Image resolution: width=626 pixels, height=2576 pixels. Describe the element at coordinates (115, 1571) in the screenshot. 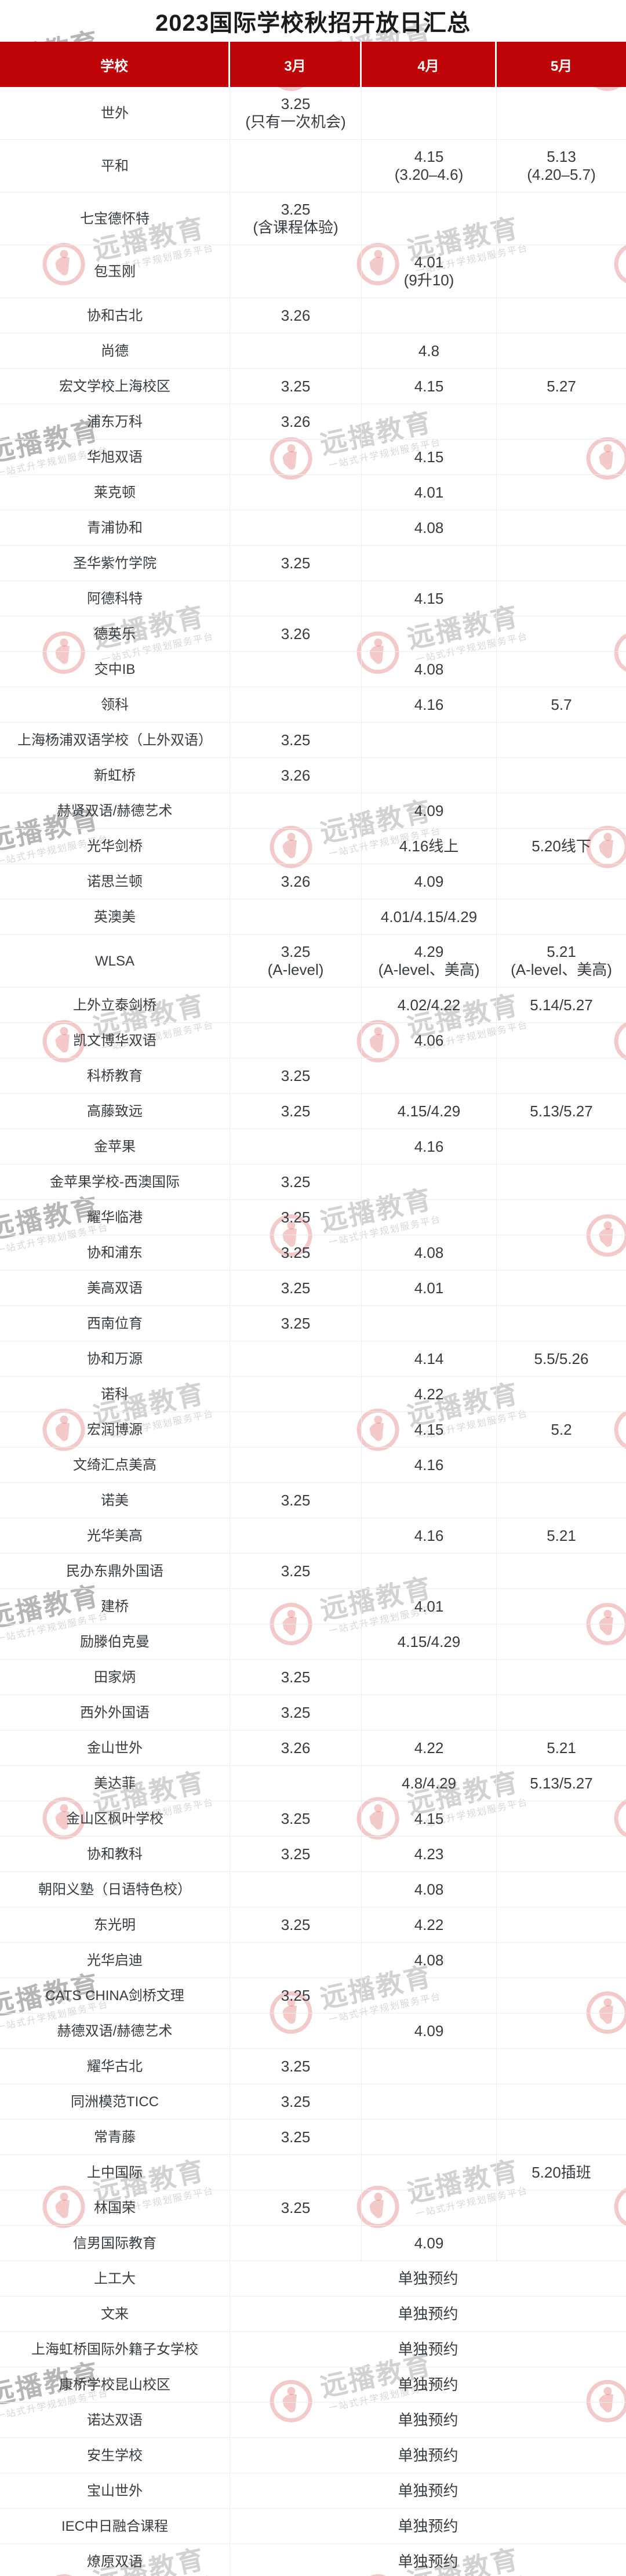

I see `cell-school-name: 民办东鼎外国语` at that location.